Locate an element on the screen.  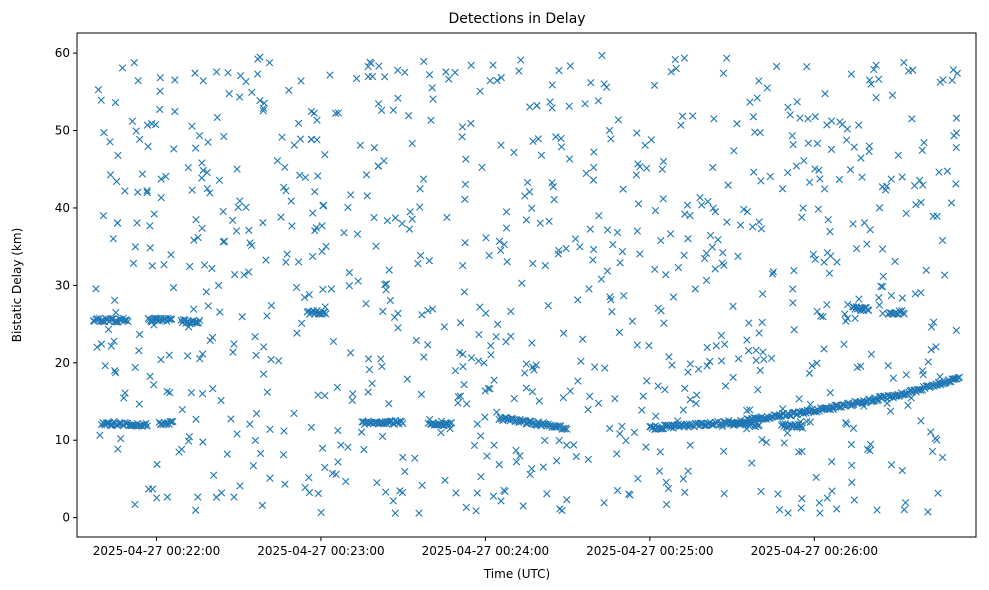
y-tick-label: 20 is located at coordinates (62, 363).